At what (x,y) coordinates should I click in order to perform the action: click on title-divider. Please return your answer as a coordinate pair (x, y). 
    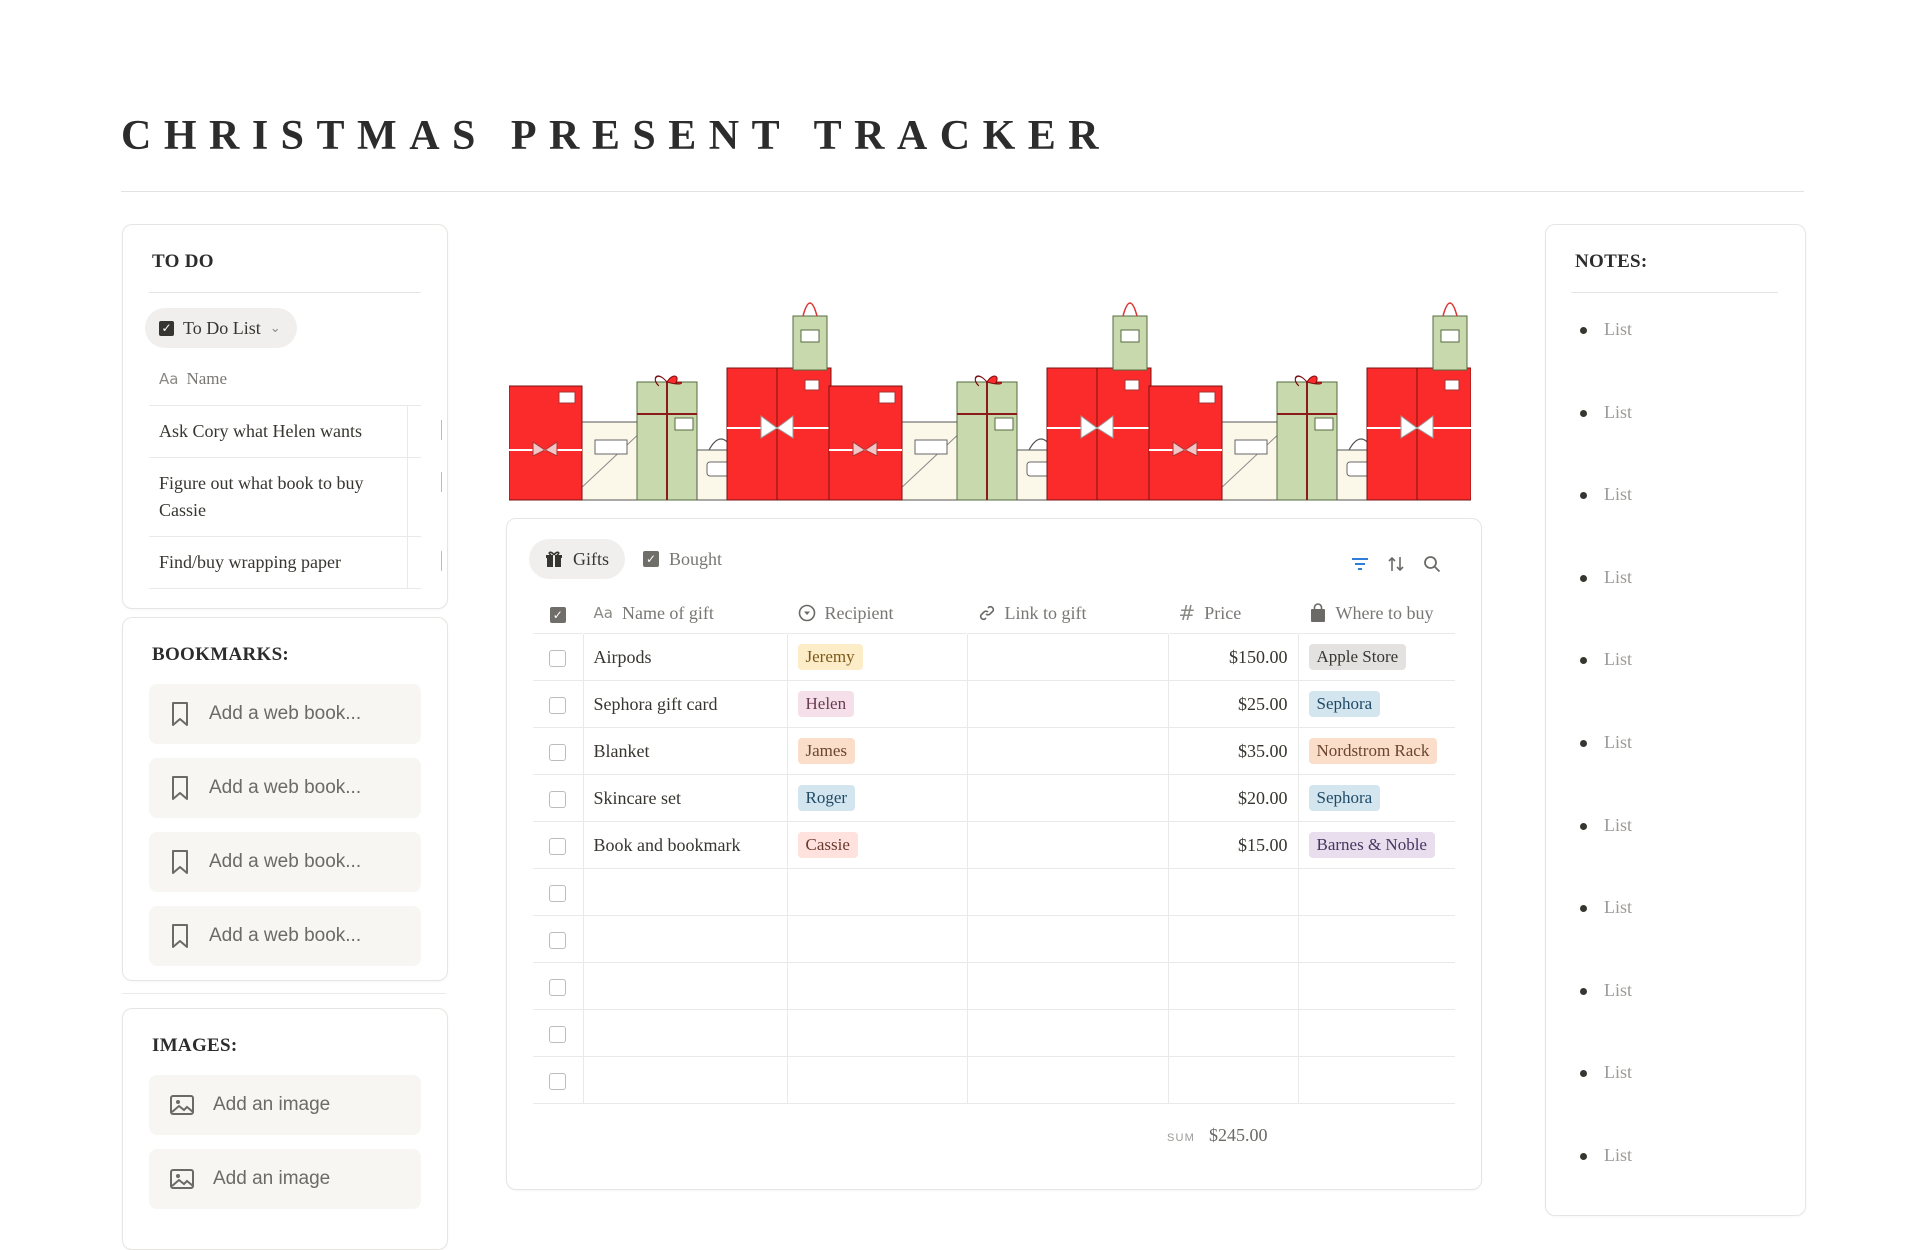
    Looking at the image, I should click on (962, 191).